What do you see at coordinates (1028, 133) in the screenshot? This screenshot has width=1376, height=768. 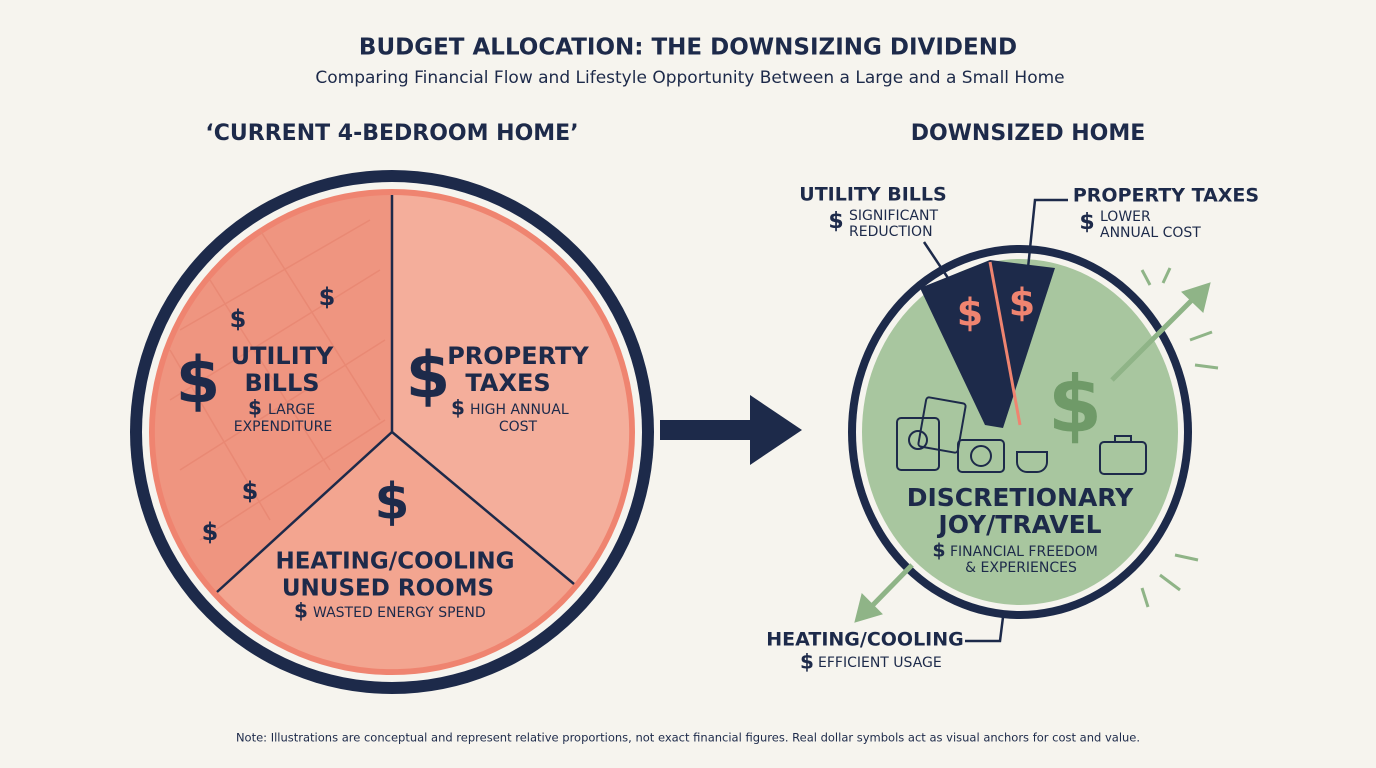 I see `right-title: DOWNSIZED HOME` at bounding box center [1028, 133].